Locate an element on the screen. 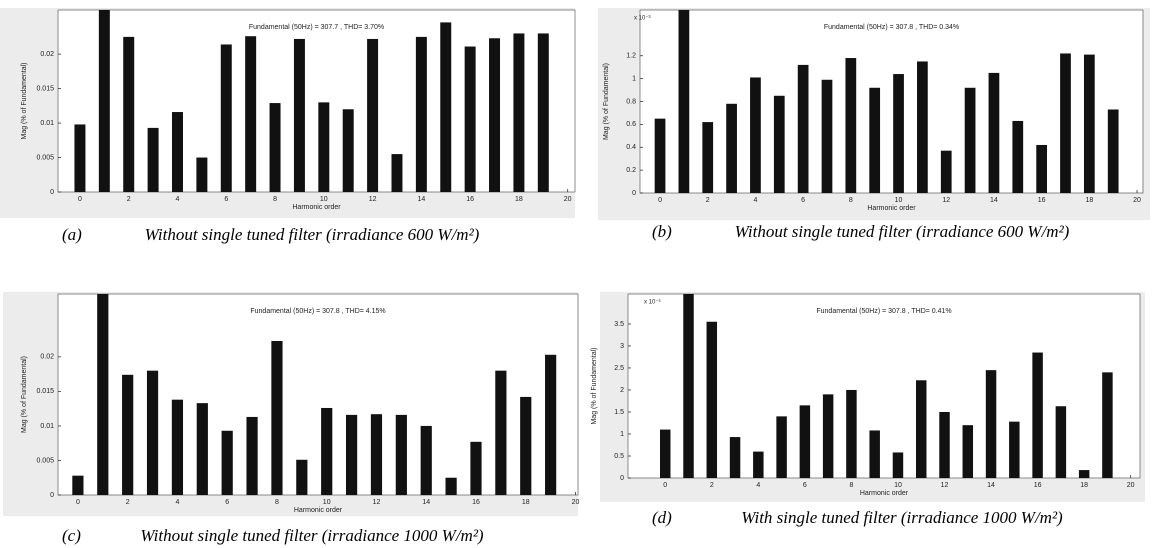 This screenshot has height=548, width=1154. chart-title: Fundamental (50Hz) = 307.8 , THD= 0.34% is located at coordinates (891, 27).